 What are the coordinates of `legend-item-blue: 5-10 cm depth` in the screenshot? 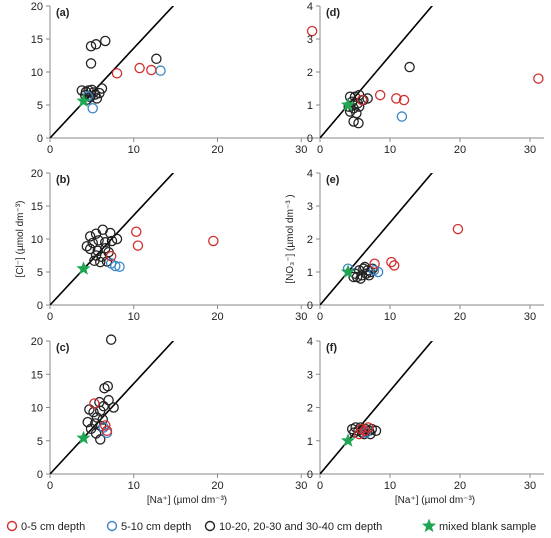 It's located at (148, 526).